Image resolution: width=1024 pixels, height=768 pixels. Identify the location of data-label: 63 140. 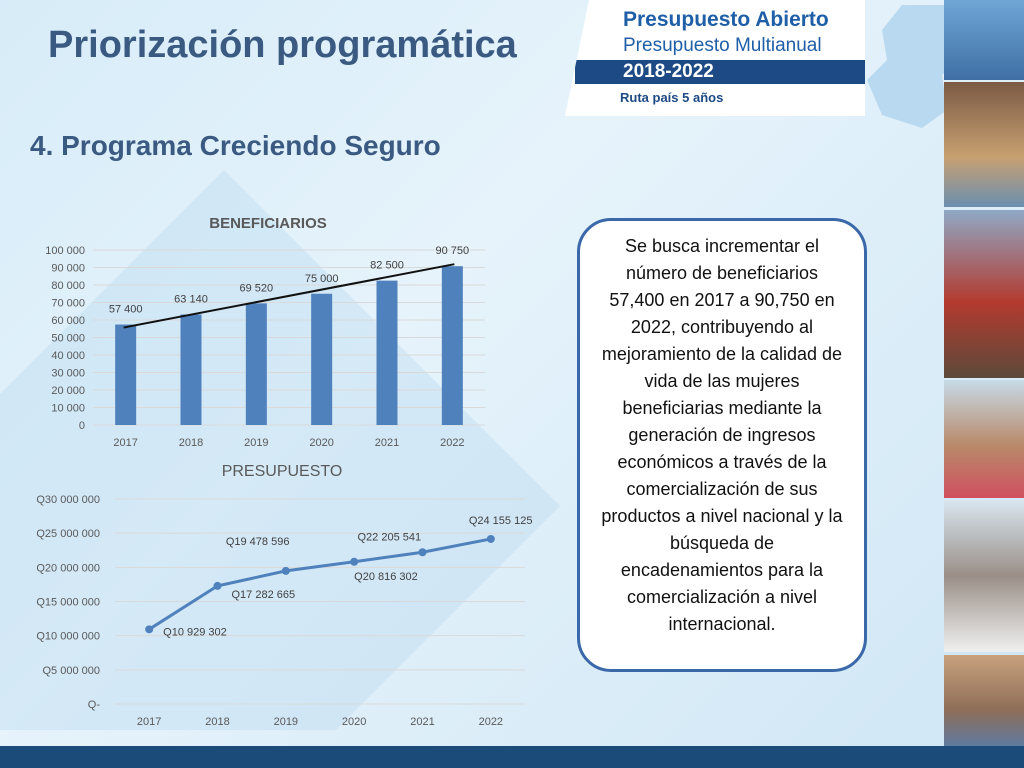
(191, 300).